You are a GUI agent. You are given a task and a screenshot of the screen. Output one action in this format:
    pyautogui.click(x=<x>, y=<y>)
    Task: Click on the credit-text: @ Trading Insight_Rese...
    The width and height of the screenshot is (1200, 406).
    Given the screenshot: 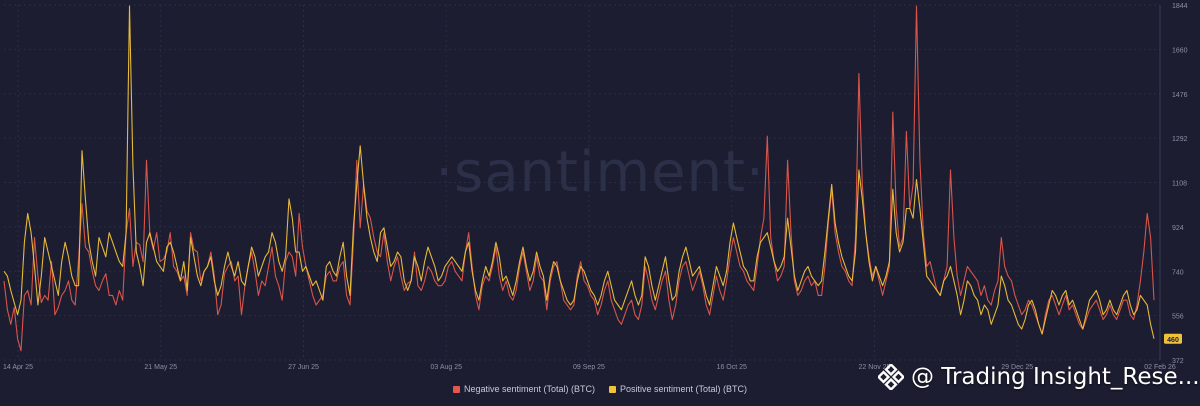 What is the action you would take?
    pyautogui.click(x=1055, y=377)
    